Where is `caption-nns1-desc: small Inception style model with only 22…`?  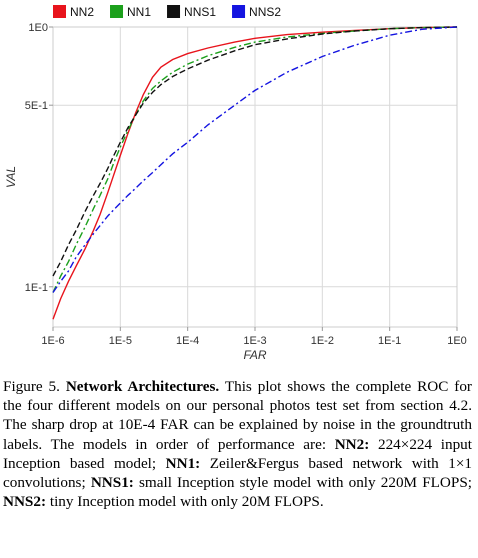
caption-nns1-desc: small Inception style model with only 22… is located at coordinates (302, 483).